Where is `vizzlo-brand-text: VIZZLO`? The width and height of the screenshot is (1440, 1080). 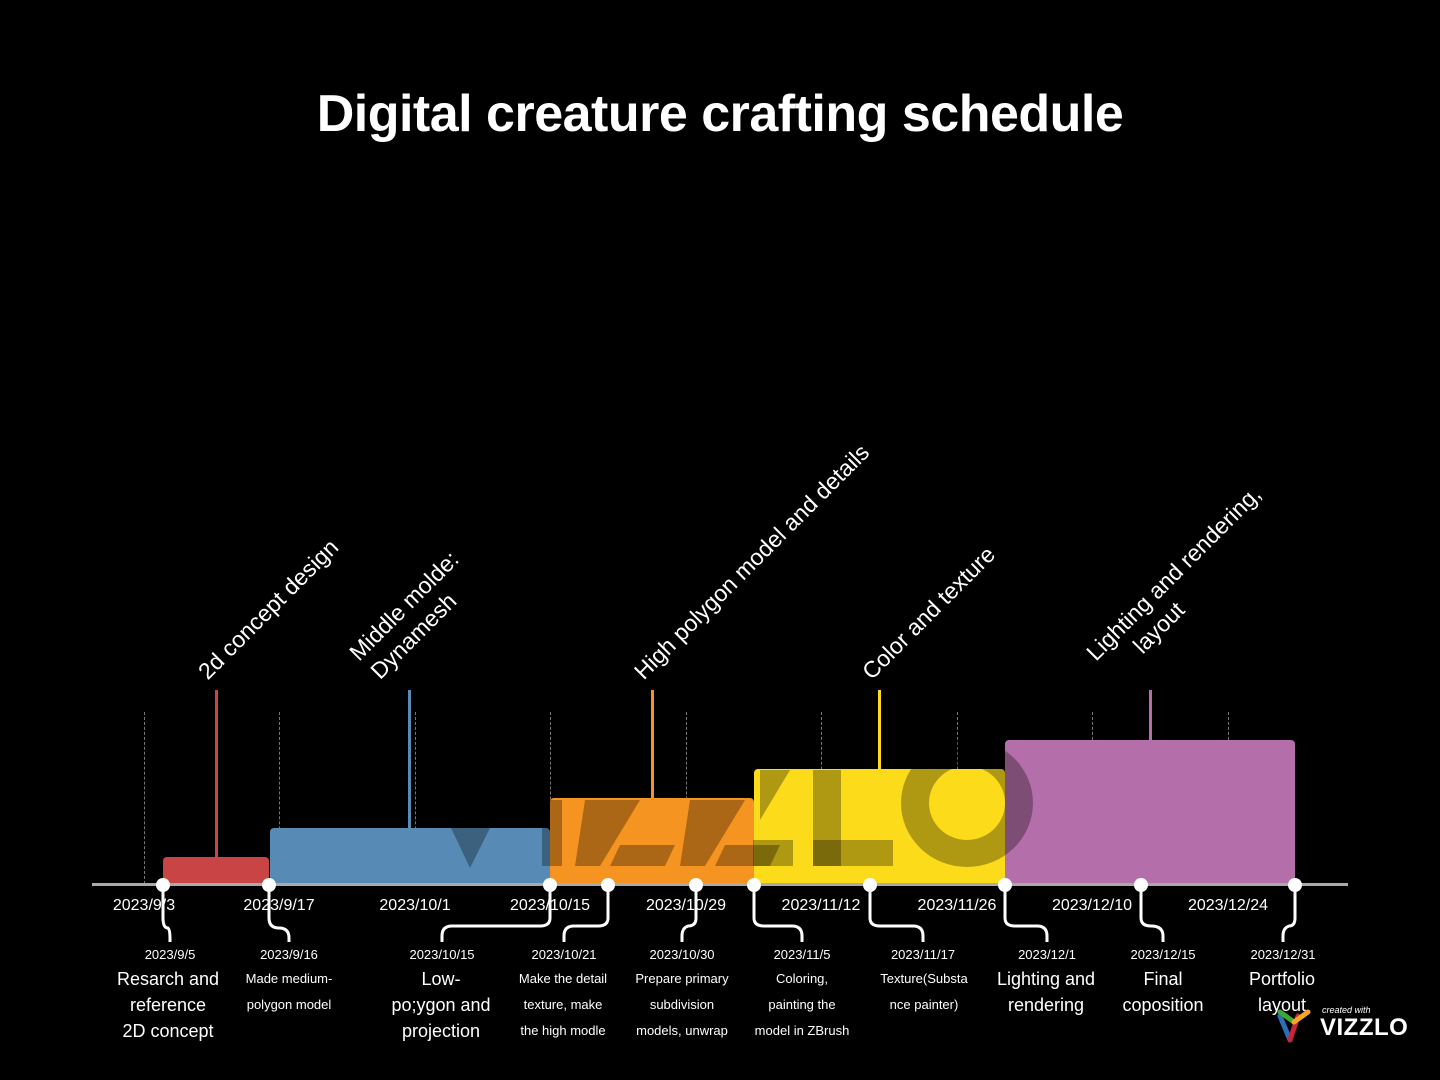
vizzlo-brand-text: VIZZLO is located at coordinates (1364, 1027).